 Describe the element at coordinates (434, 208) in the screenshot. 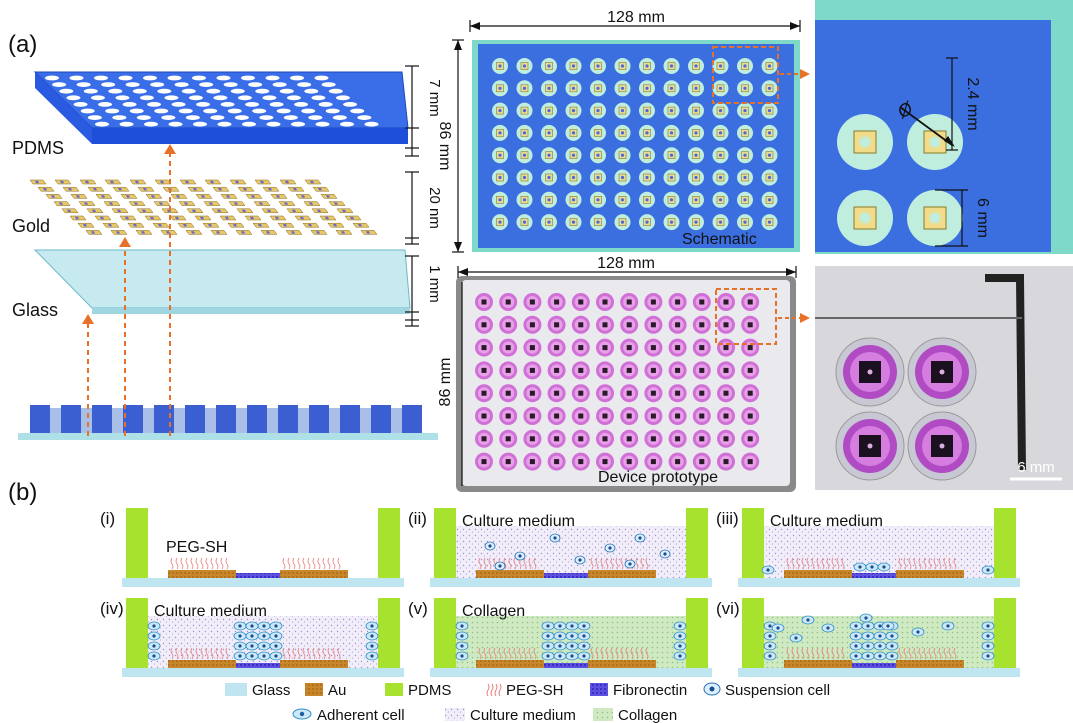

I see `gold-thickness: 20 nm` at that location.